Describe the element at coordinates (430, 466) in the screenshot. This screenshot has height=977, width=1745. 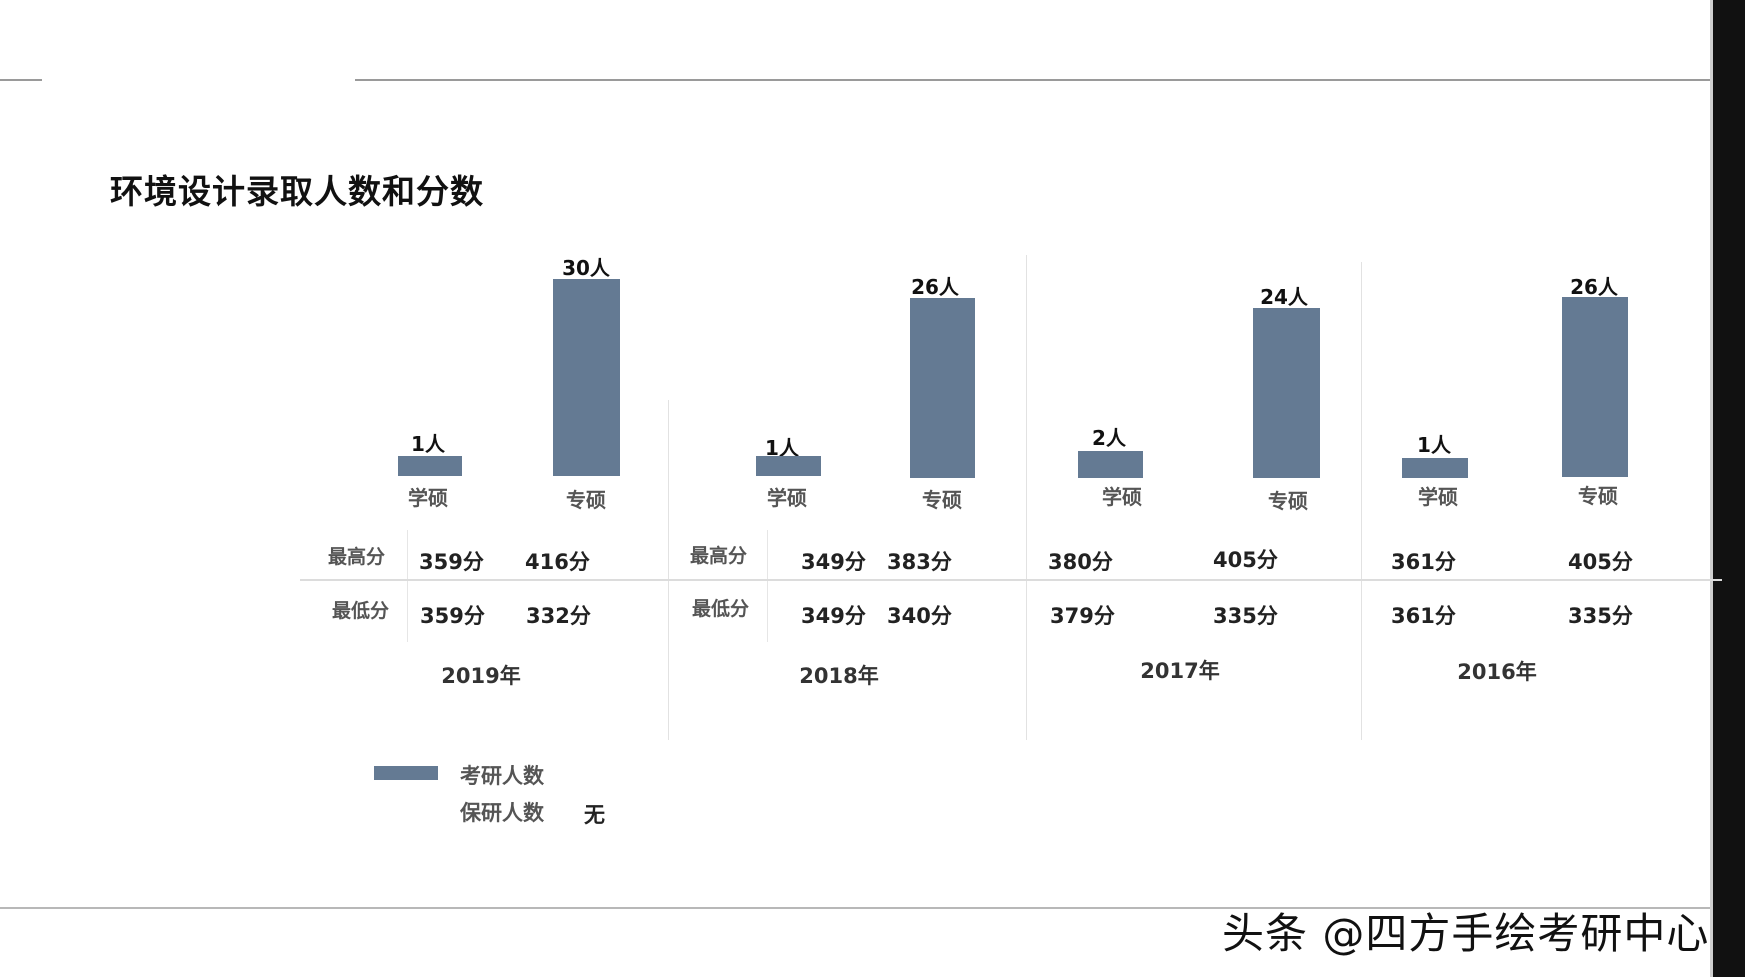
I see `bar-2019-xueshuo` at that location.